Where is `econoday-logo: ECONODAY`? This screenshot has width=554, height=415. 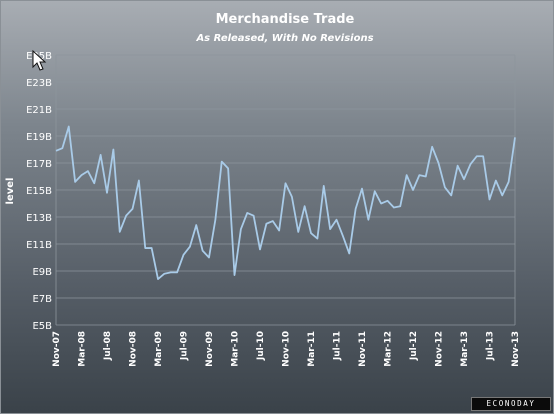 econoday-logo: ECONODAY is located at coordinates (511, 404).